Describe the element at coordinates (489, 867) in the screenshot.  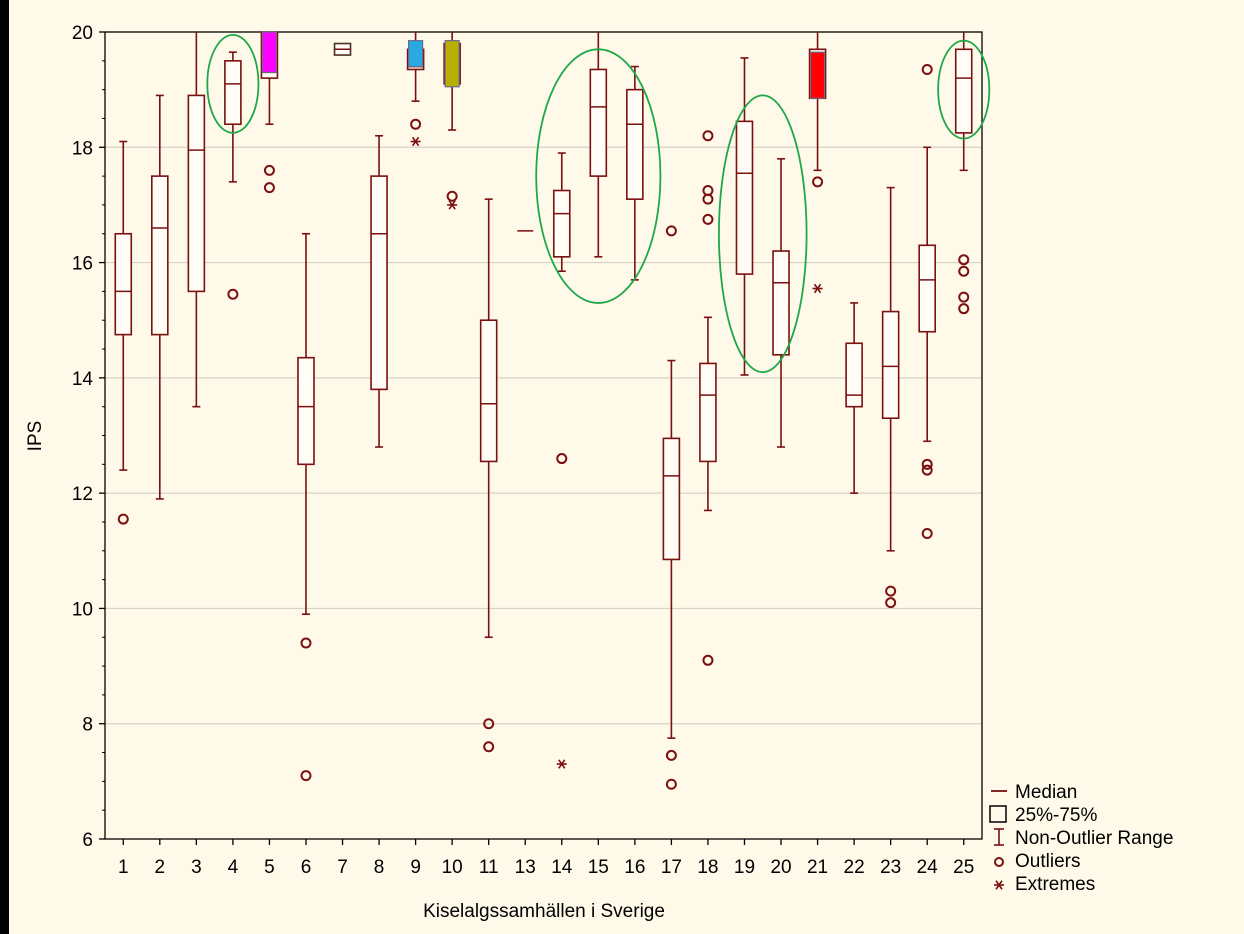
I see `x-tick-label: 11` at that location.